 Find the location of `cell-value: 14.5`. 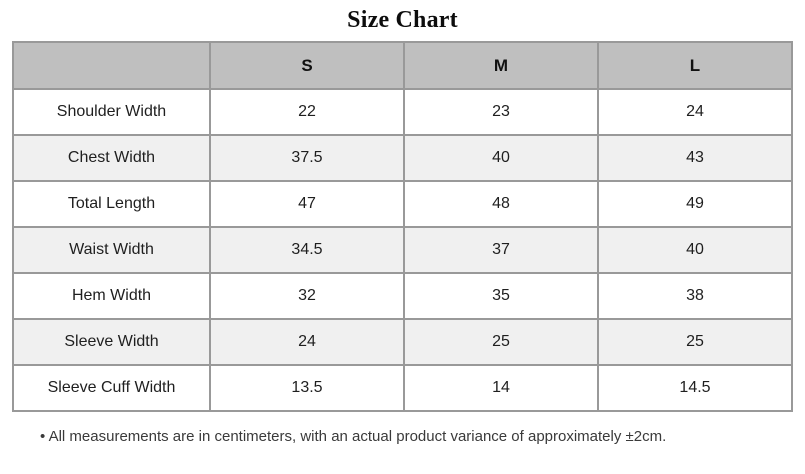

cell-value: 14.5 is located at coordinates (695, 388).